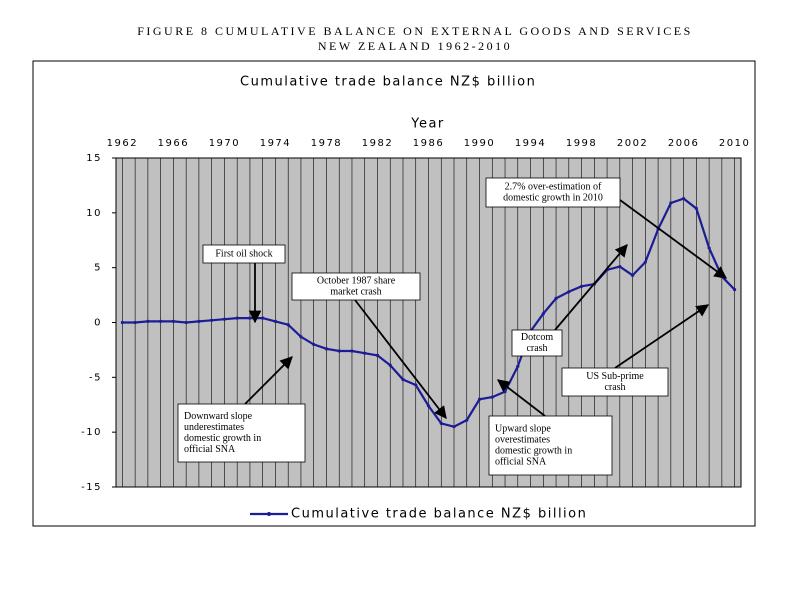 The image size is (800, 600). I want to click on annotation-text: US Sub-prime, so click(615, 376).